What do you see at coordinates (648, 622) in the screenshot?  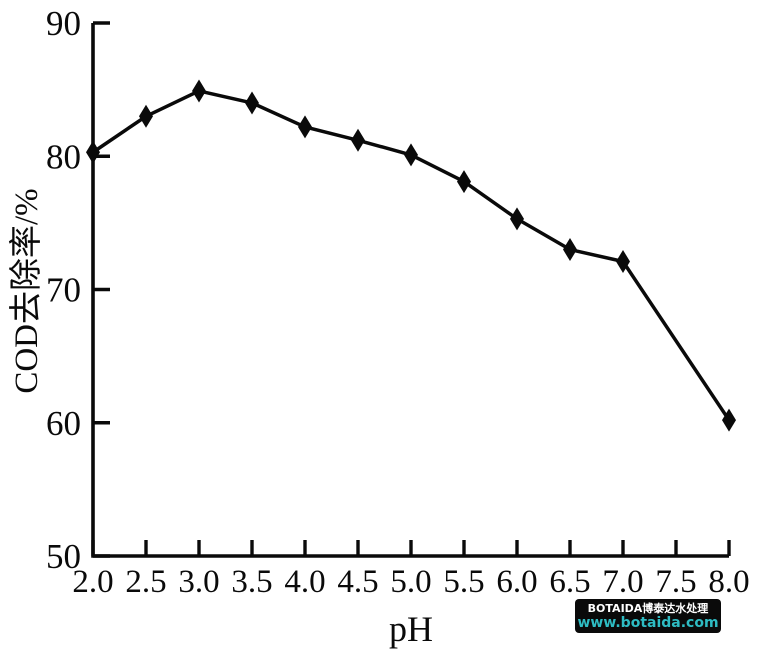 I see `watermark-url-text: www.botaida.com` at bounding box center [648, 622].